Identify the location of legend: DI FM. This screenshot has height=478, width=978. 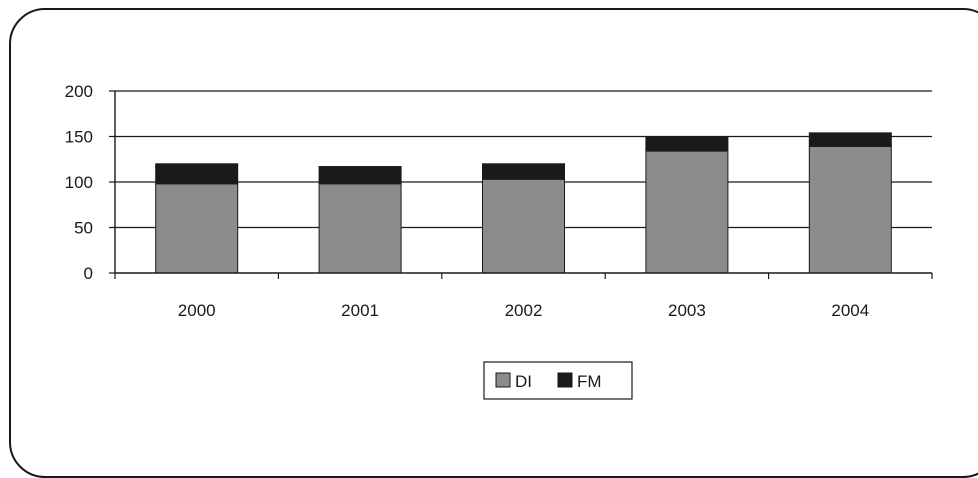
(558, 380).